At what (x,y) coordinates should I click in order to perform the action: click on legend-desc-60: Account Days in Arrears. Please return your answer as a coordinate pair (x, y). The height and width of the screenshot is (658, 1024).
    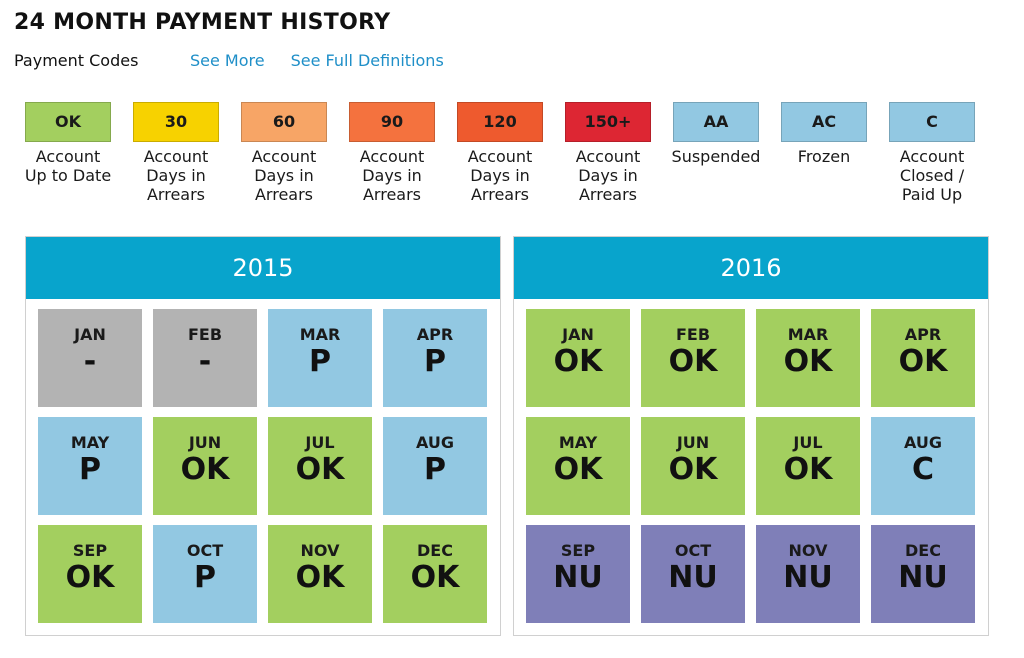
    Looking at the image, I should click on (284, 175).